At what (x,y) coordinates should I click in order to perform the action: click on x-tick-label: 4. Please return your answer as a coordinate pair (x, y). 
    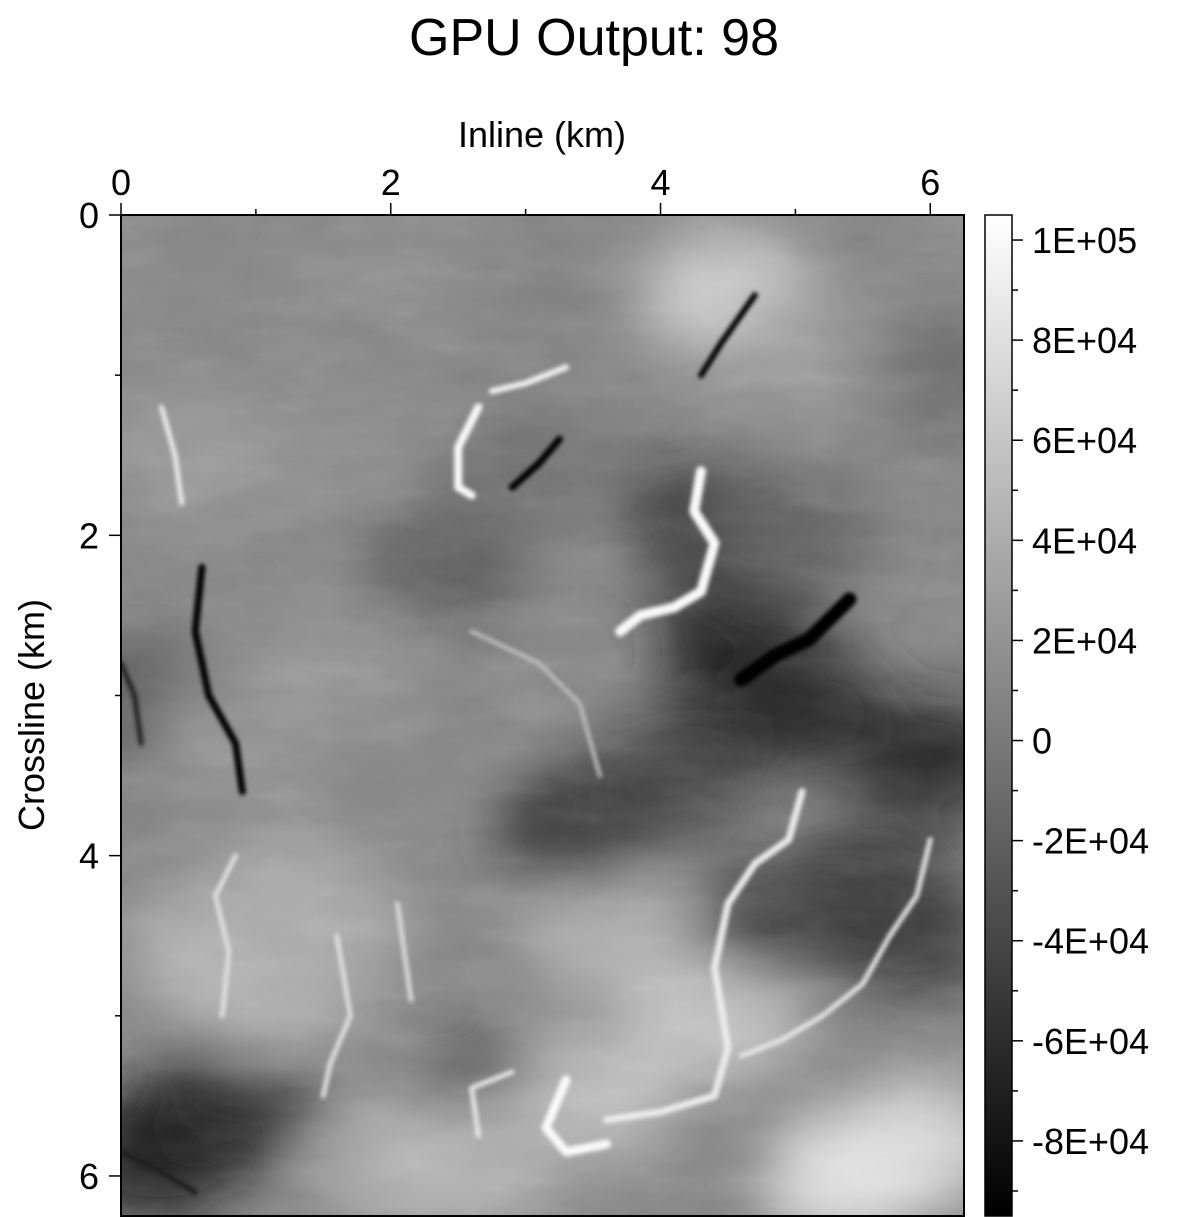
    Looking at the image, I should click on (661, 182).